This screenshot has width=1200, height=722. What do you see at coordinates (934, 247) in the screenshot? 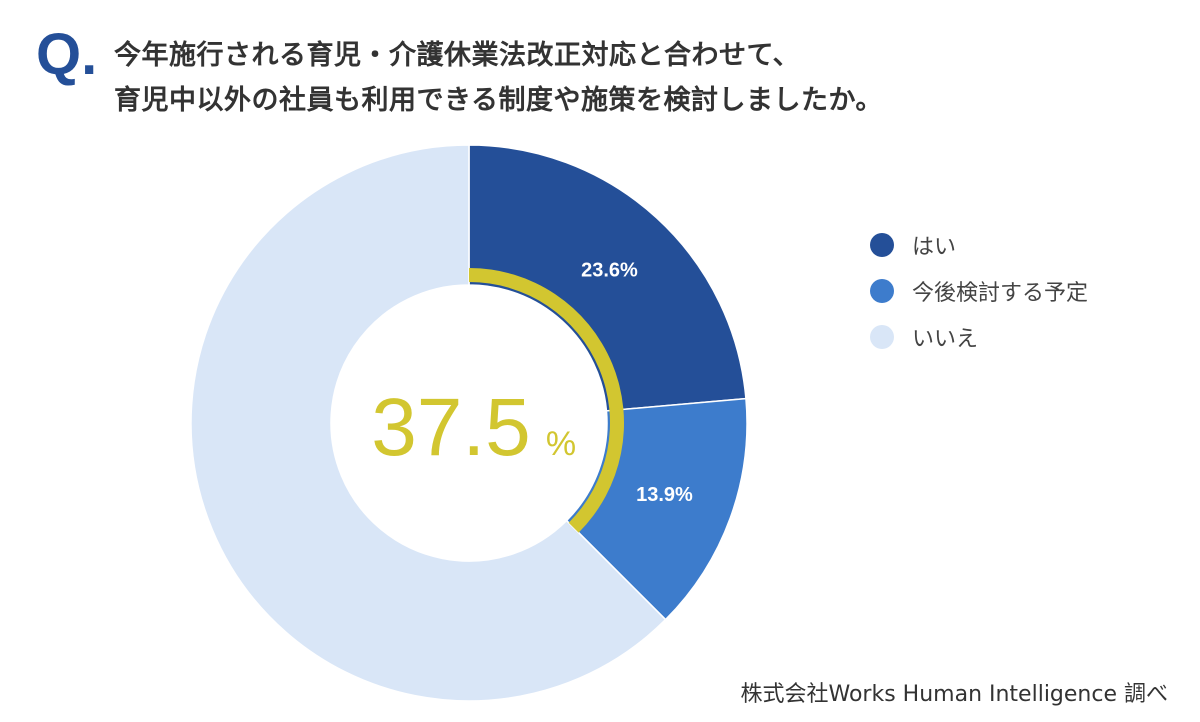
I see `legend-label-yes: はい` at bounding box center [934, 247].